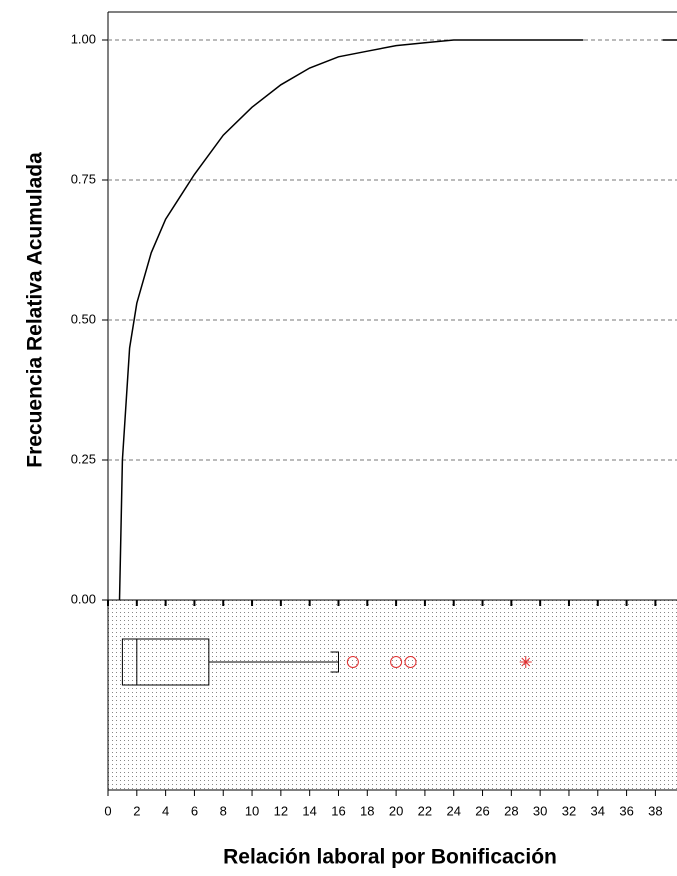 This screenshot has height=876, width=677. Describe the element at coordinates (83, 38) in the screenshot. I see `y-tick-label: 1.00` at that location.